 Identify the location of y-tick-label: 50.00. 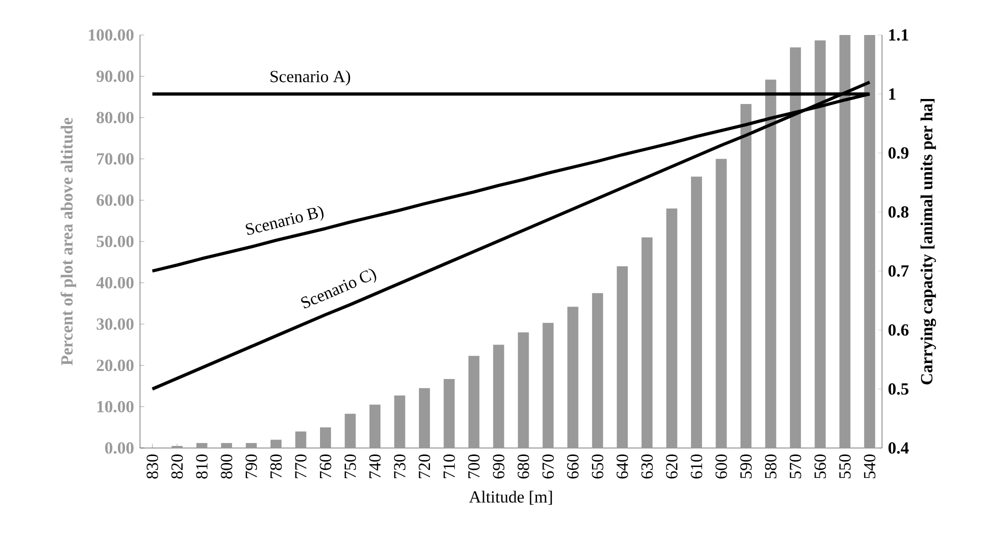
(115, 242).